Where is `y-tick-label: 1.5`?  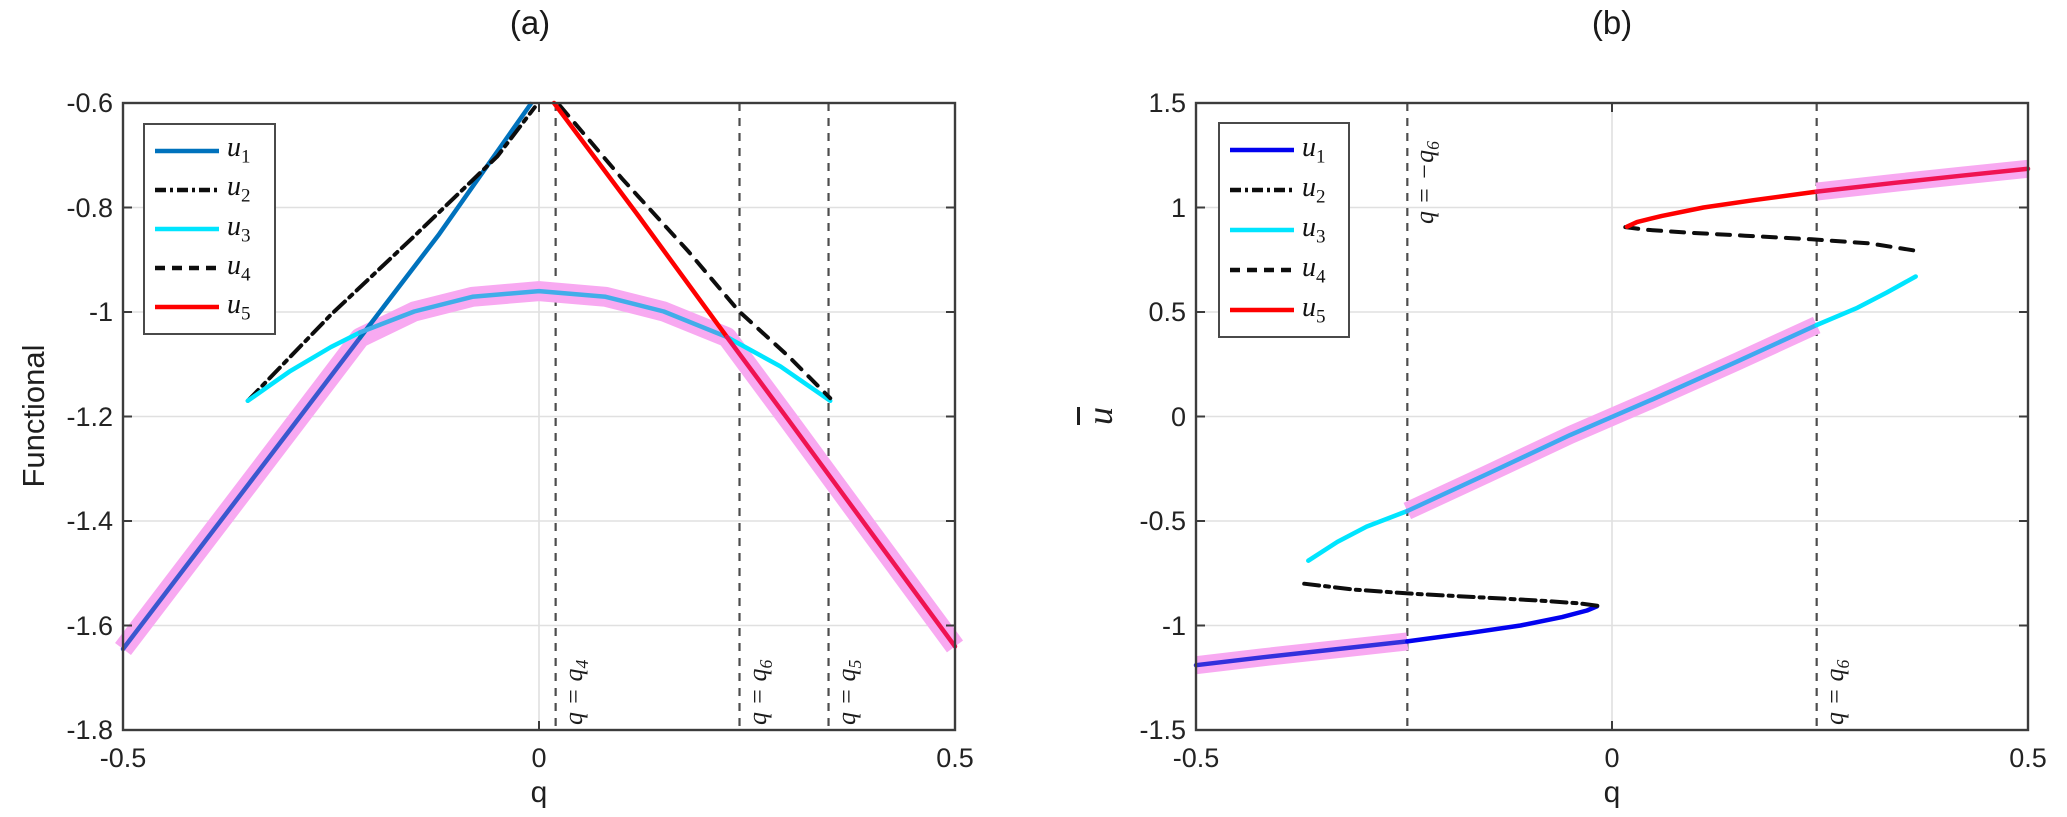 y-tick-label: 1.5 is located at coordinates (1167, 103).